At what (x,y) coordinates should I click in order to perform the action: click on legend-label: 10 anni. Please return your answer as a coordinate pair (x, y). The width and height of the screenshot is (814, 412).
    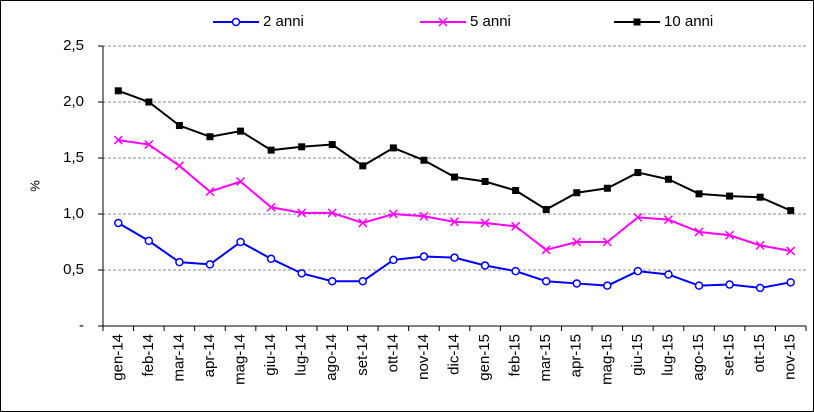
    Looking at the image, I should click on (688, 21).